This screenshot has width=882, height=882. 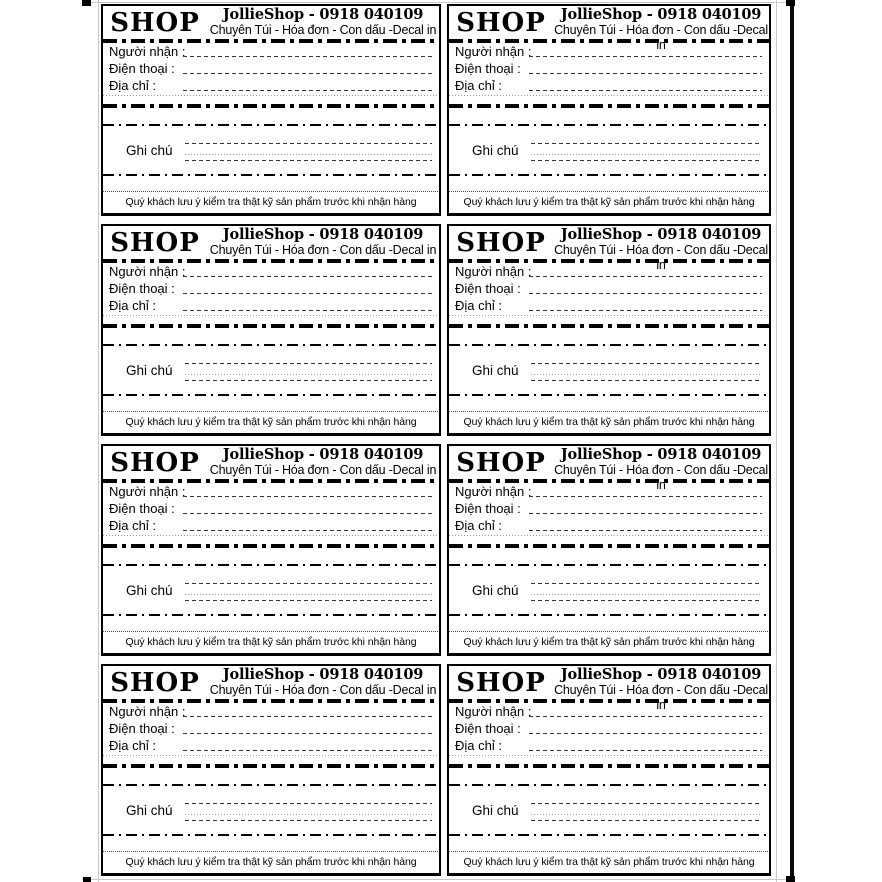 I want to click on note-write-line-faint, so click(x=646, y=814).